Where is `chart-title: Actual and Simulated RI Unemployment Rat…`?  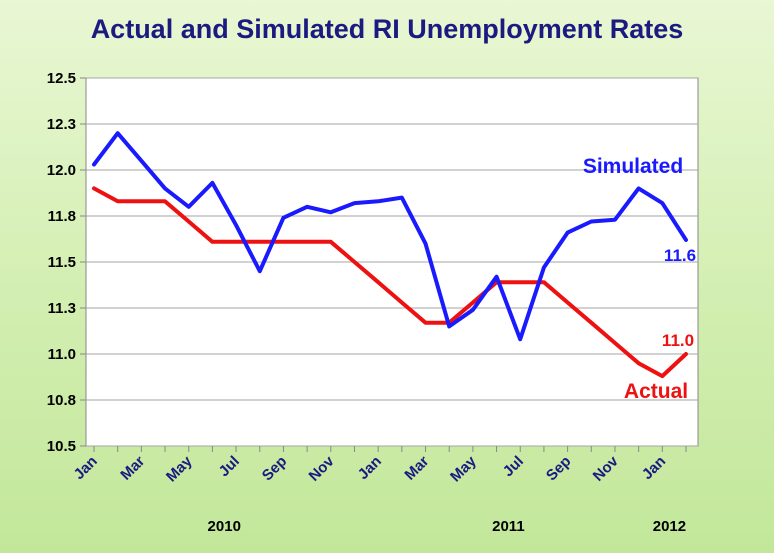 chart-title: Actual and Simulated RI Unemployment Rat… is located at coordinates (387, 29).